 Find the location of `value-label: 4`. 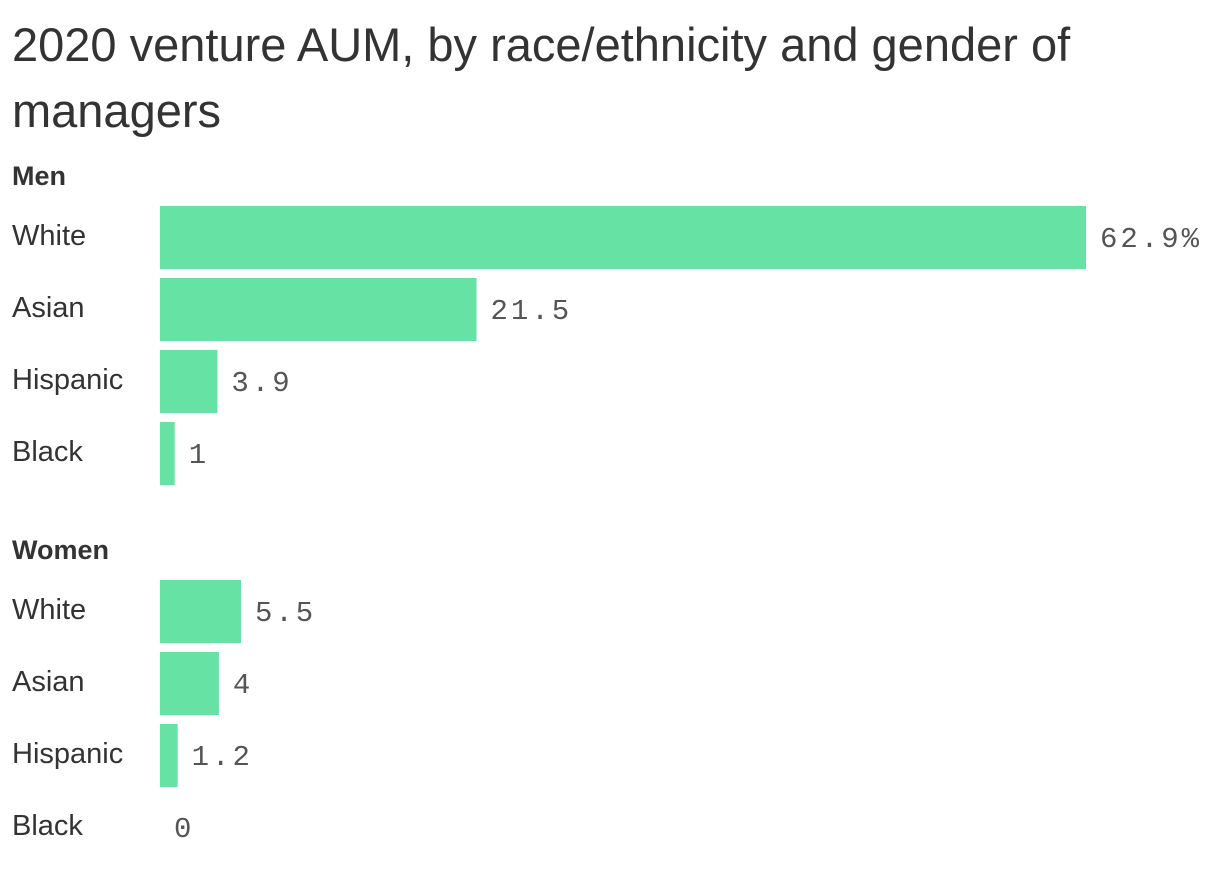

value-label: 4 is located at coordinates (243, 685).